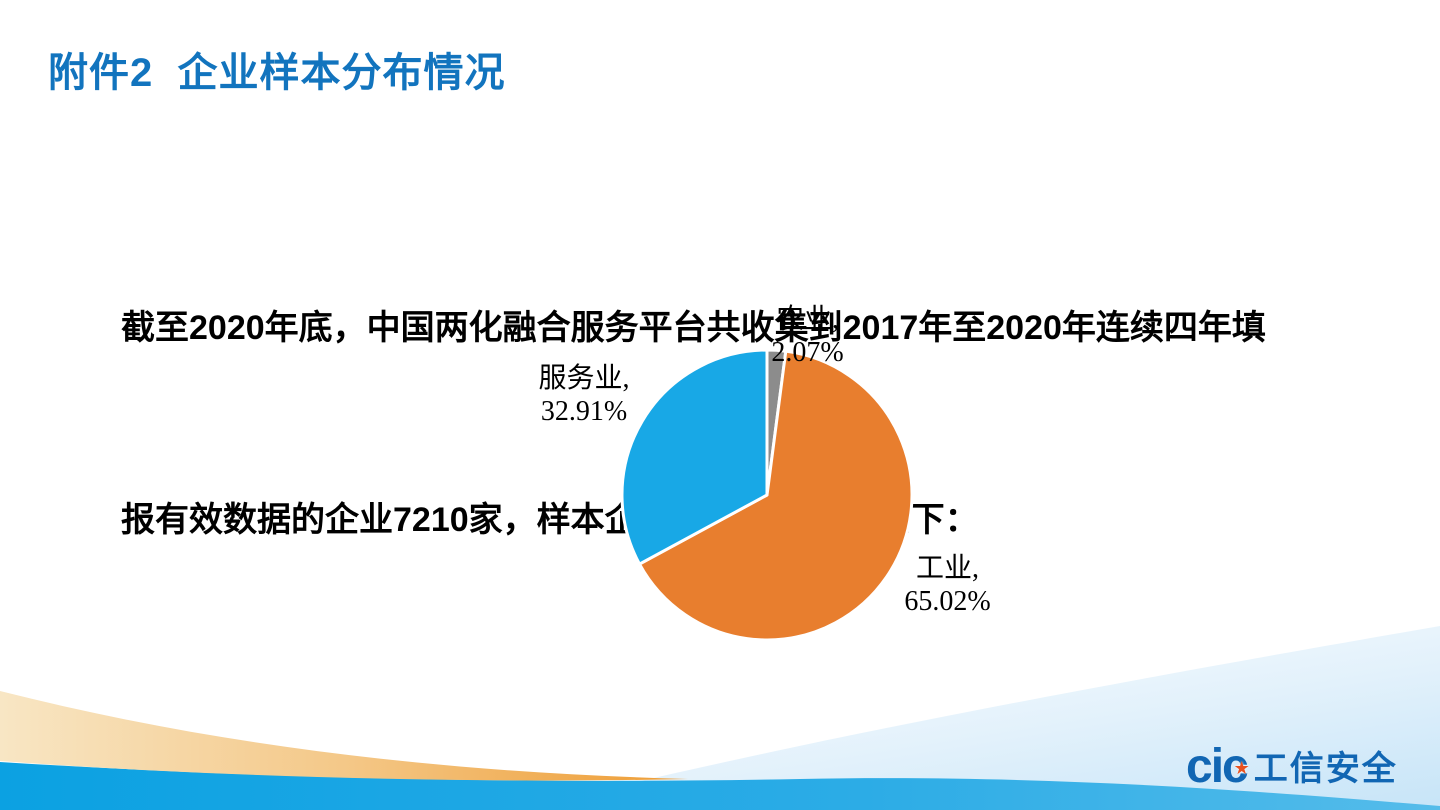 The image size is (1440, 810). Describe the element at coordinates (344, 736) in the screenshot. I see `band-orange` at that location.